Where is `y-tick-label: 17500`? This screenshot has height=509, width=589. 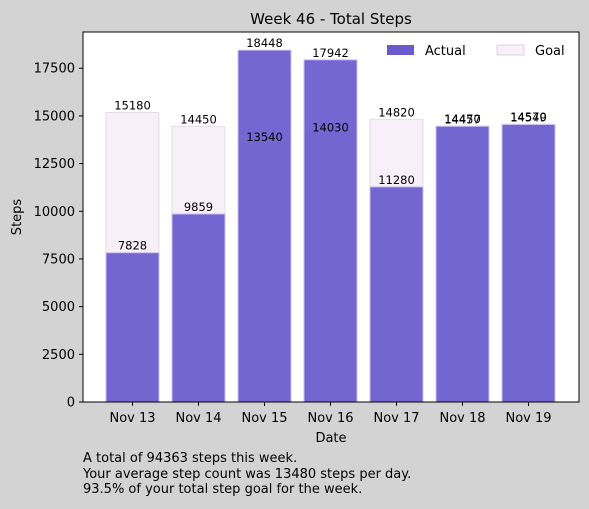
y-tick-label: 17500 is located at coordinates (54, 69).